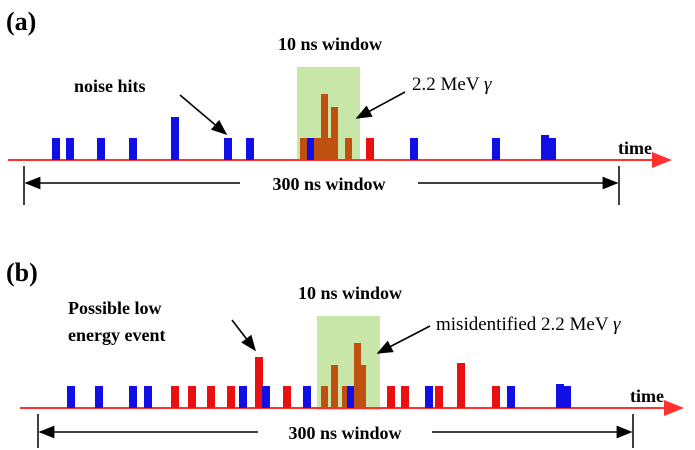 Image resolution: width=695 pixels, height=450 pixels. I want to click on panel-a-gamma-arrow, so click(380, 105).